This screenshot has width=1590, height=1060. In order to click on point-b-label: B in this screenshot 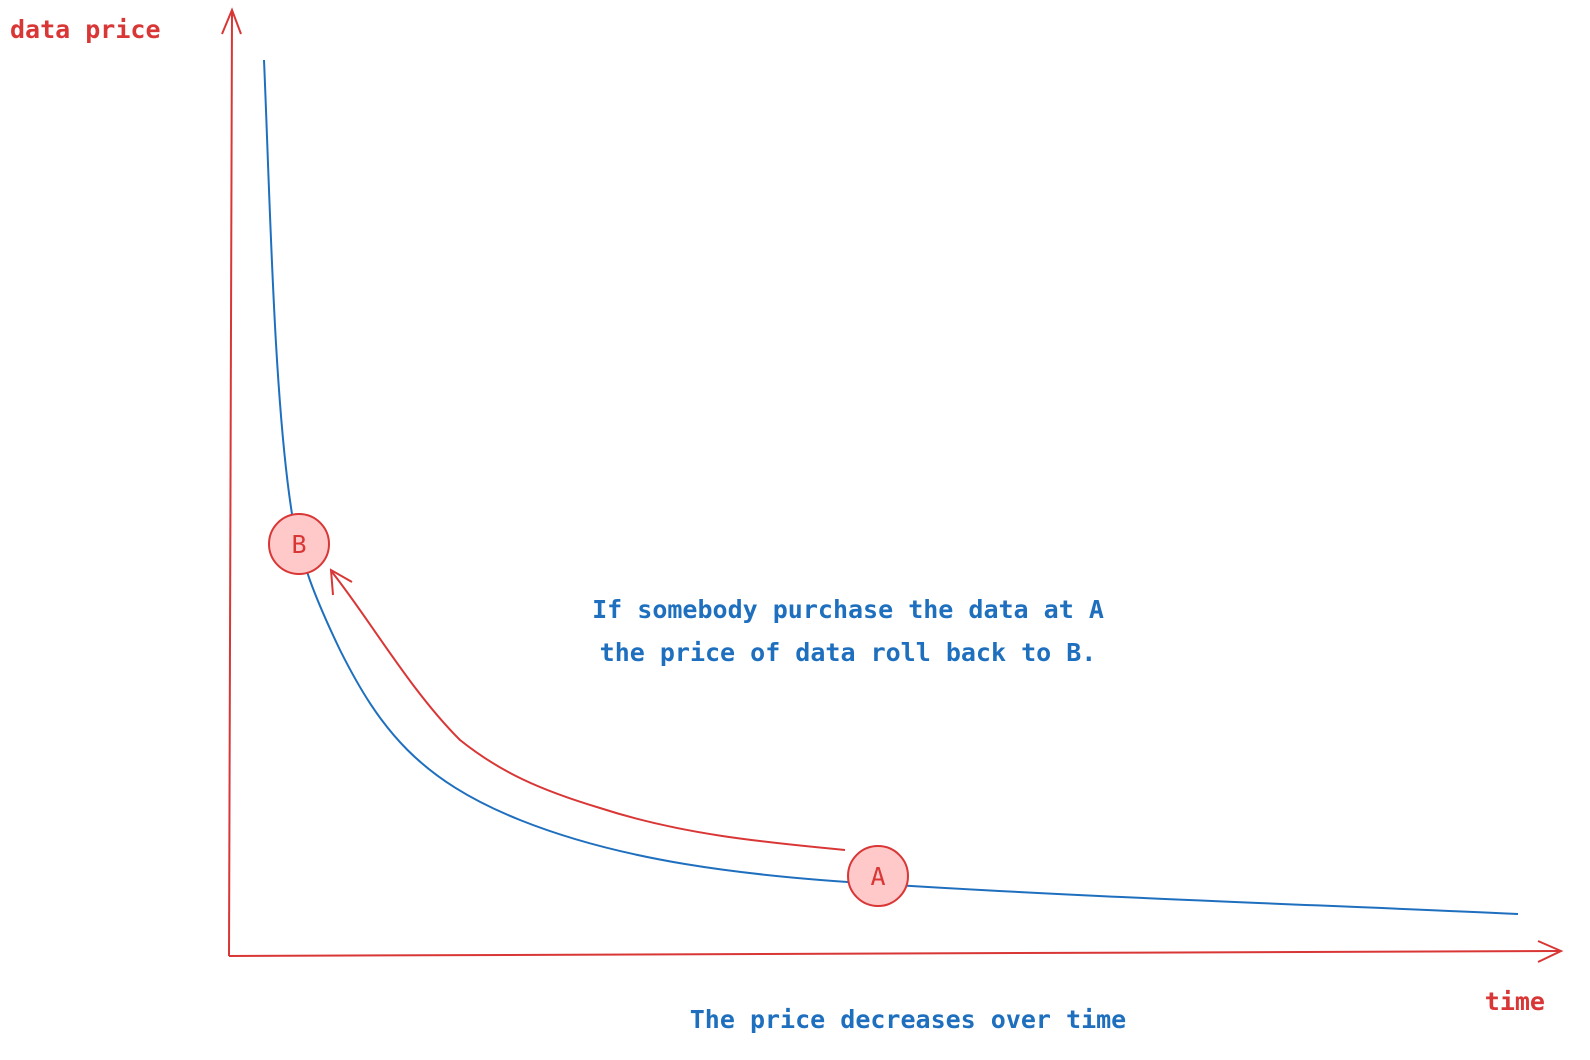, I will do `click(298, 544)`.